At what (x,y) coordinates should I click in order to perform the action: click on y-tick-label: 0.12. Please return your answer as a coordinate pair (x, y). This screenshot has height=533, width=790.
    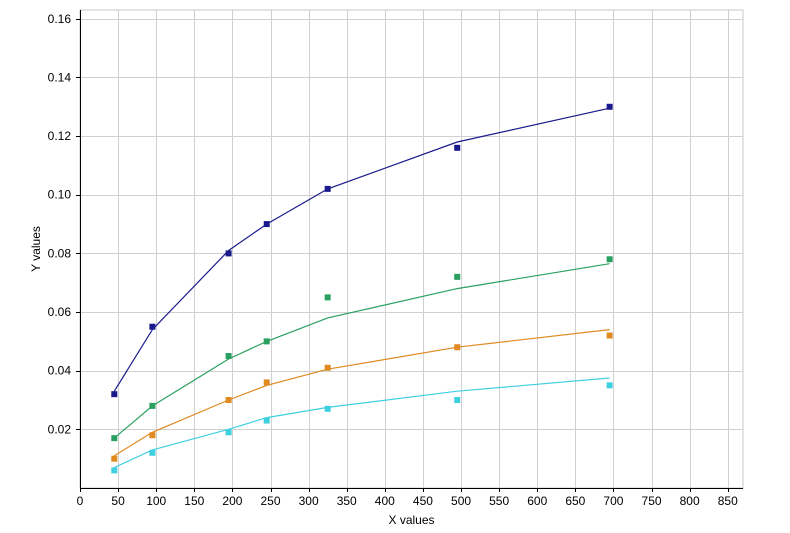
    Looking at the image, I should click on (60, 136).